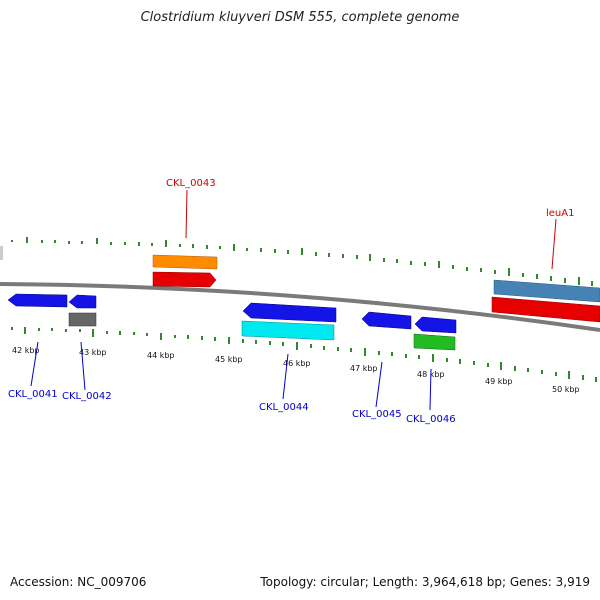 The height and width of the screenshot is (600, 600). Describe the element at coordinates (297, 363) in the screenshot. I see `kbp-label-46: 46 kbp` at that location.